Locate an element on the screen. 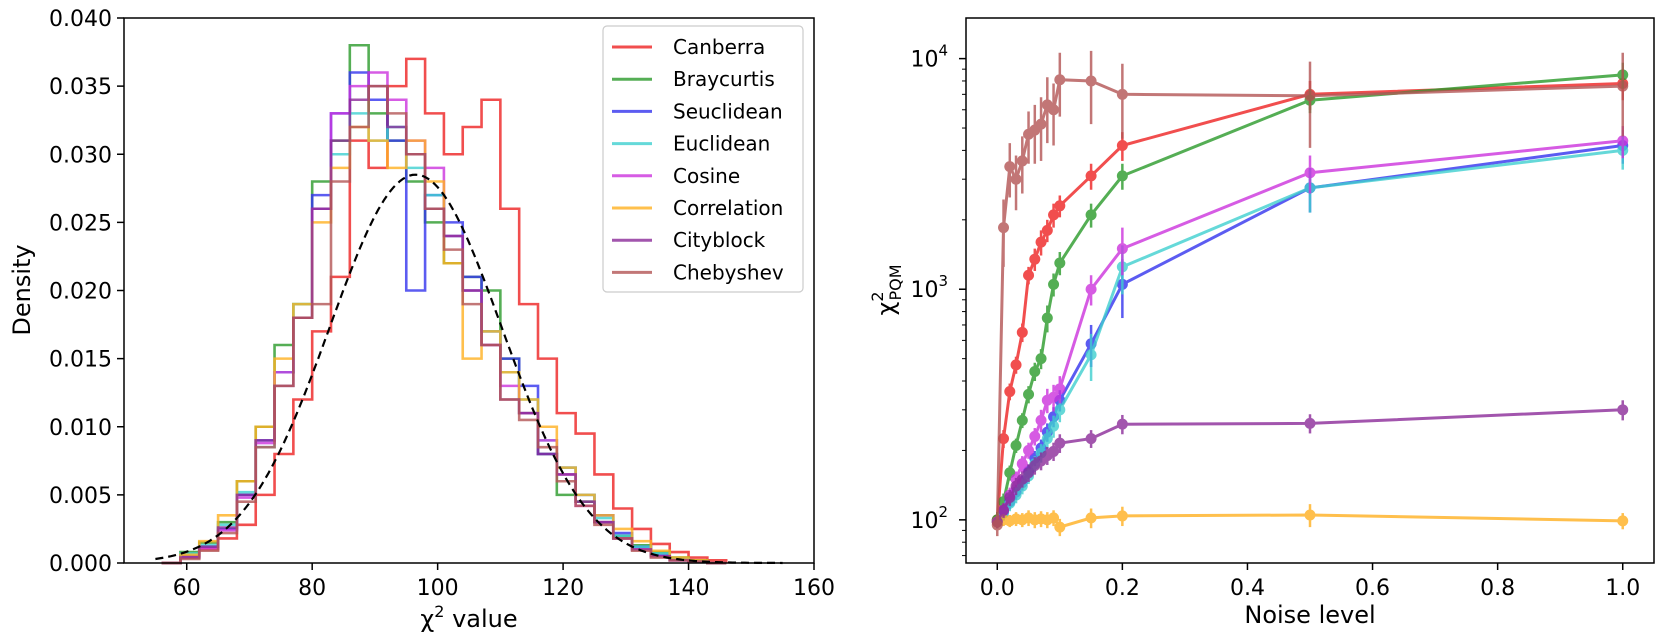 This screenshot has width=1660, height=644. legend-item-braycurtis: Braycurtis is located at coordinates (693, 79).